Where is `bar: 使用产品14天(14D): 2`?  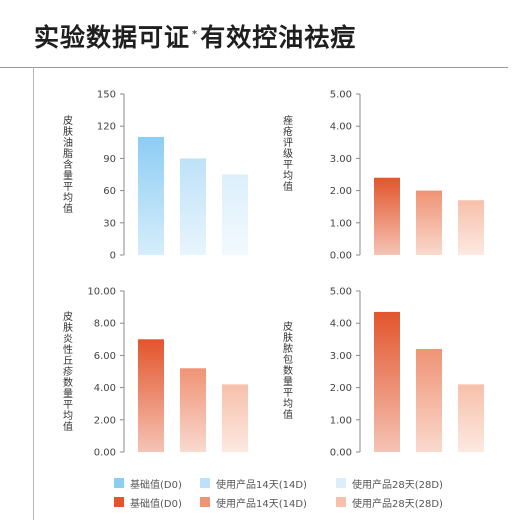
bar: 使用产品14天(14D): 2 is located at coordinates (429, 222).